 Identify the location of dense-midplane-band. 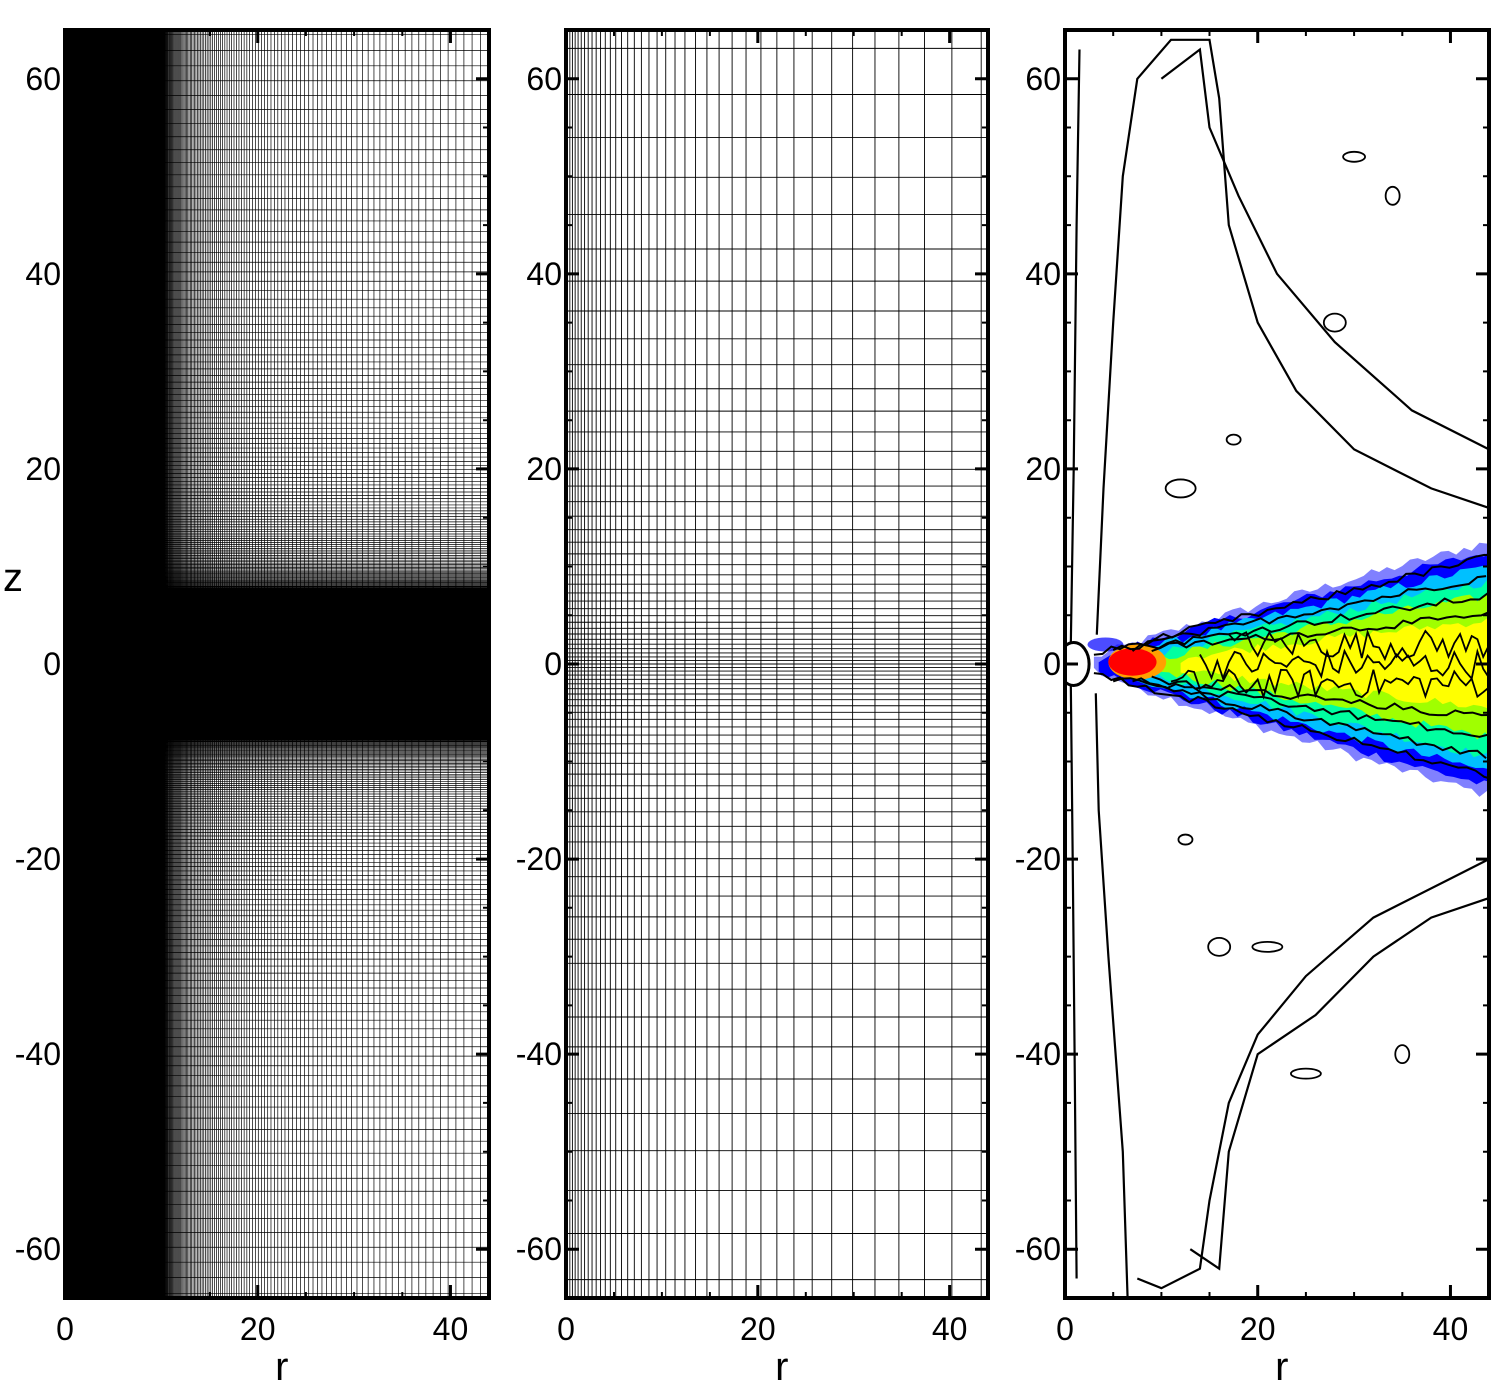
(277, 664).